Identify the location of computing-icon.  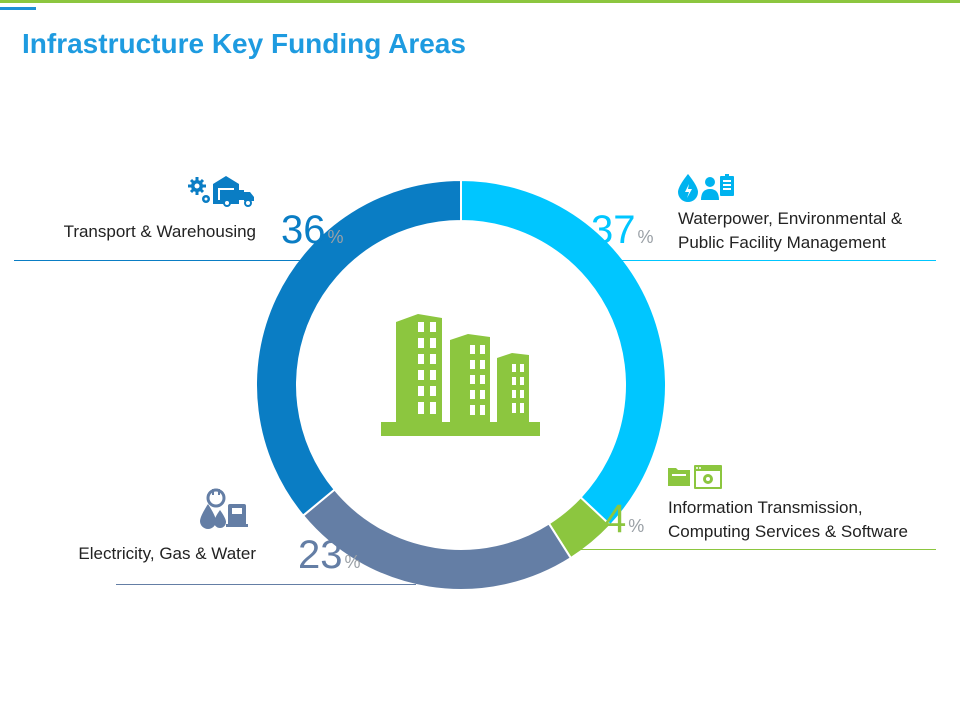
(696, 477).